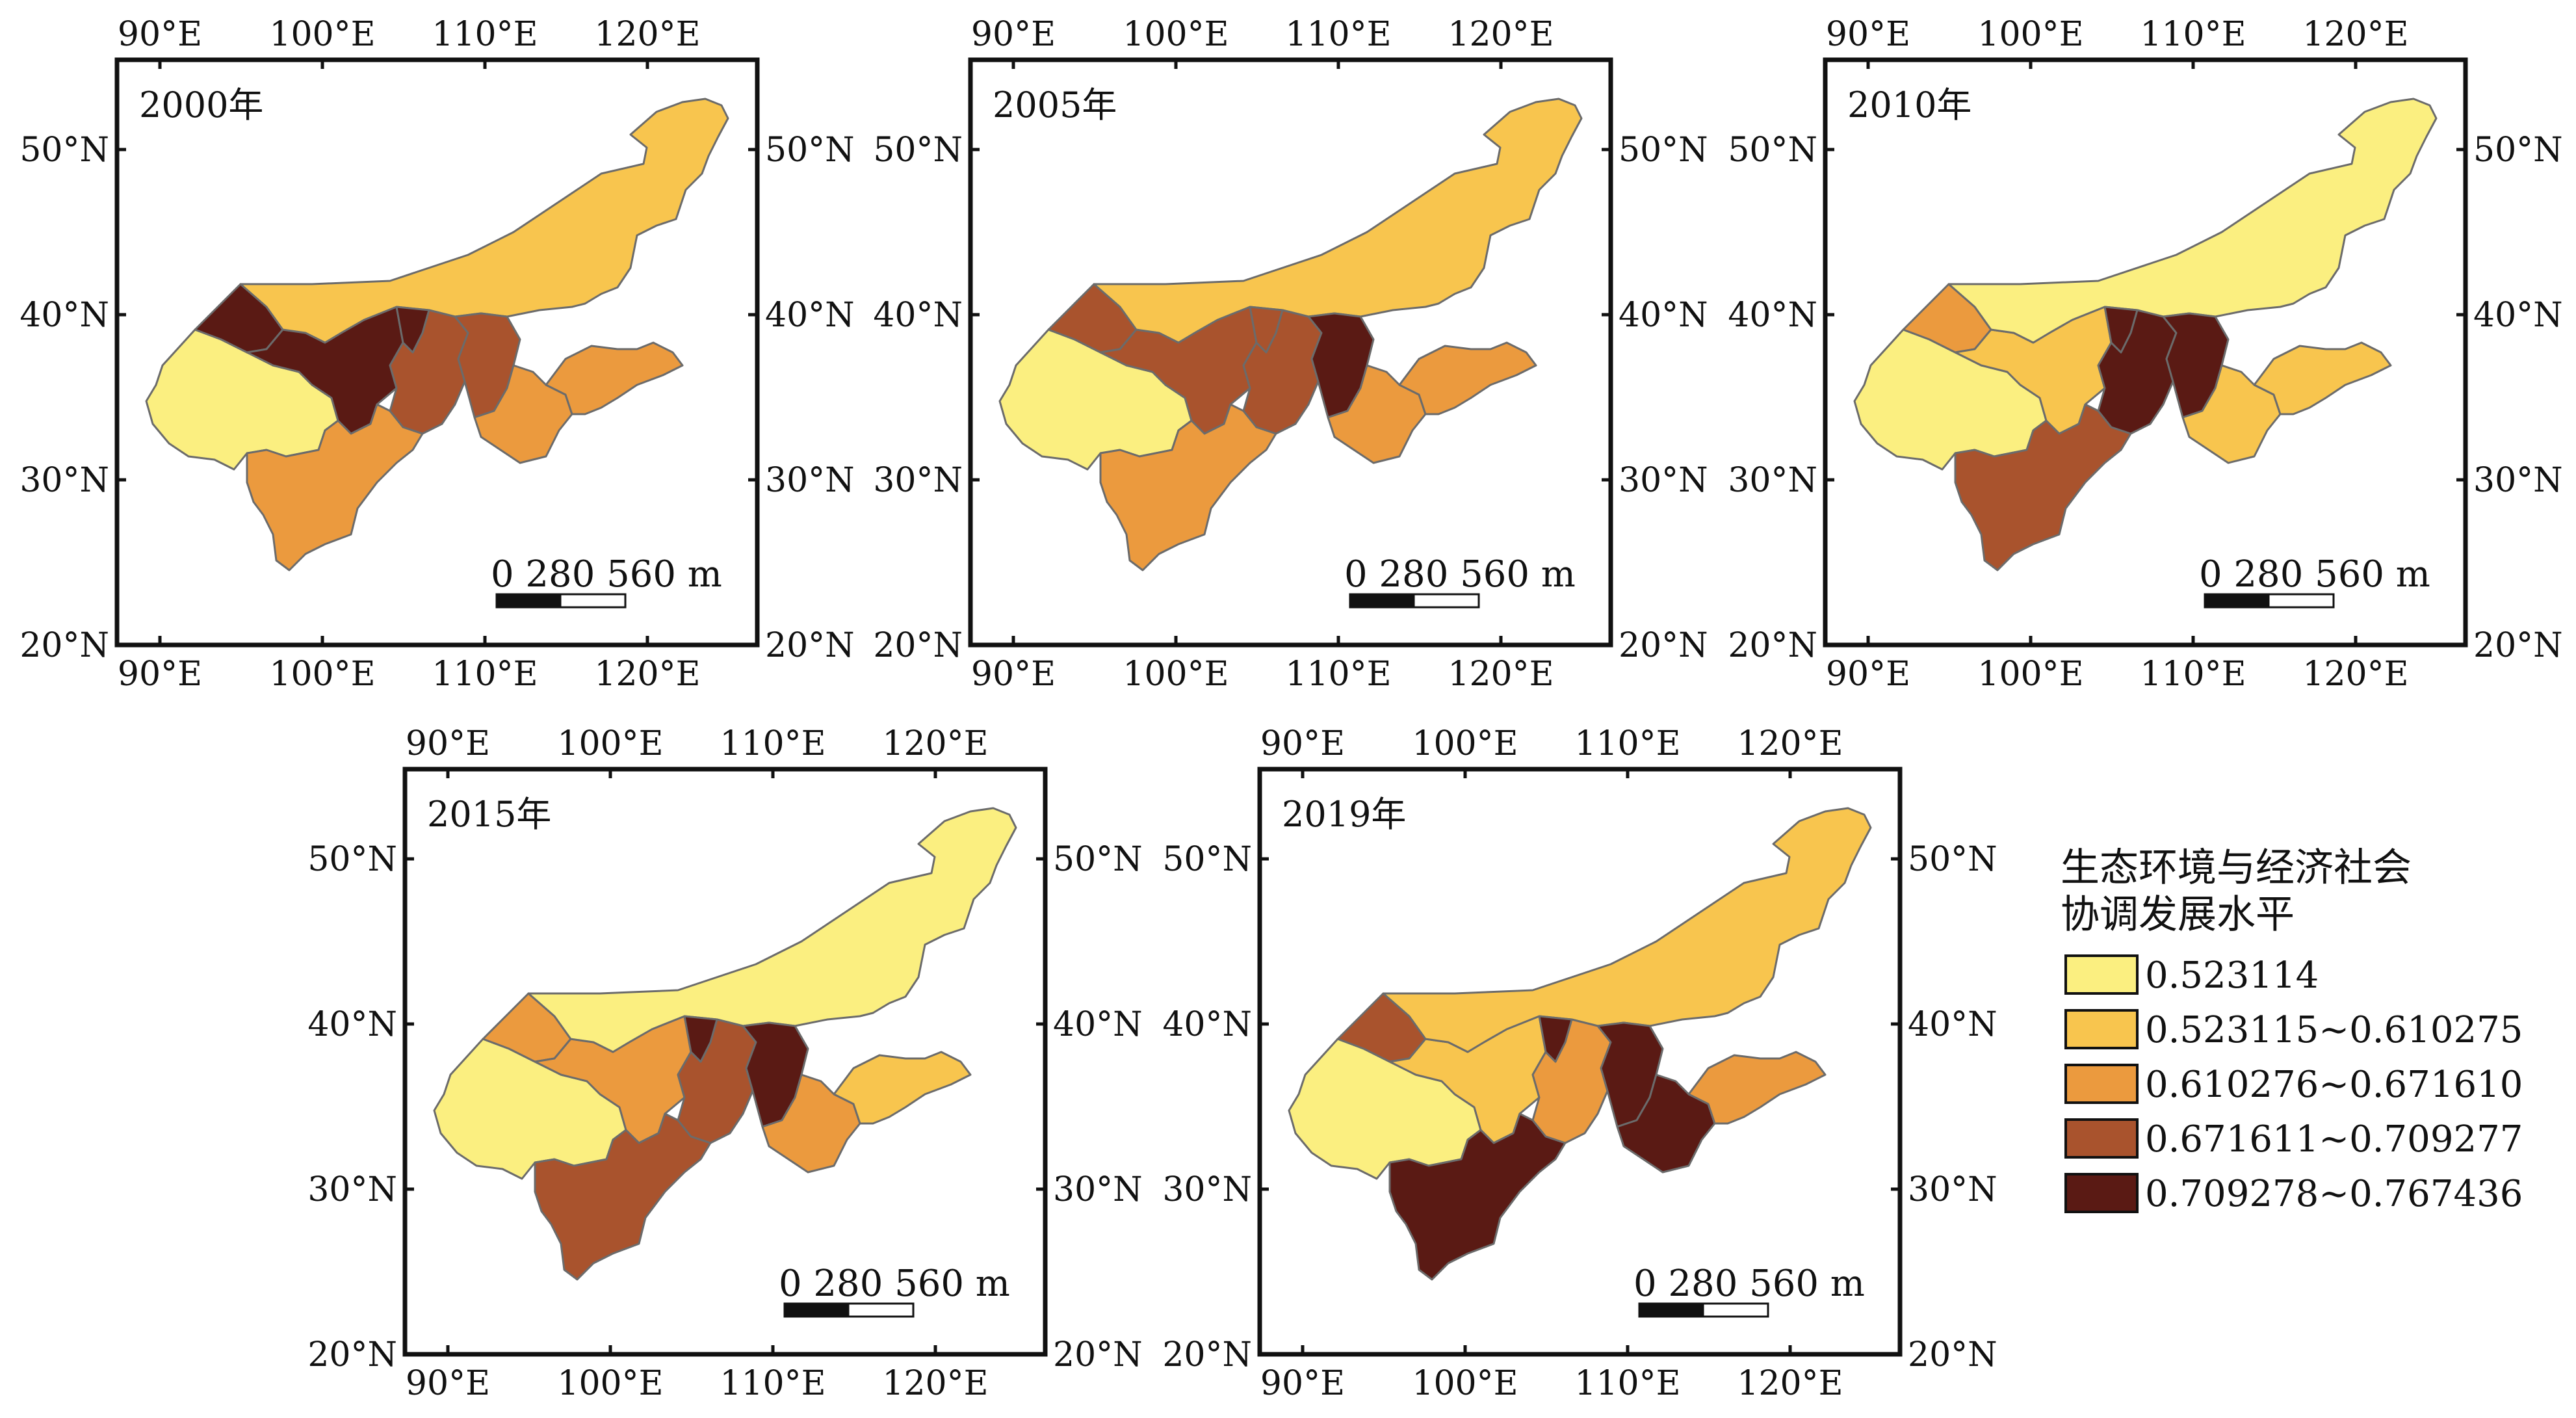 The image size is (2576, 1418). Describe the element at coordinates (1055, 105) in the screenshot. I see `panel-year-label: 2005年` at that location.